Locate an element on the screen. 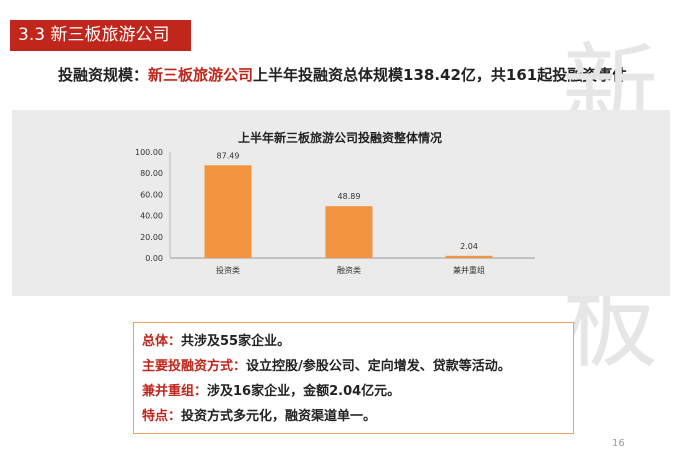 This screenshot has width=682, height=465. info-text: 共涉及55家企业。 is located at coordinates (236, 341).